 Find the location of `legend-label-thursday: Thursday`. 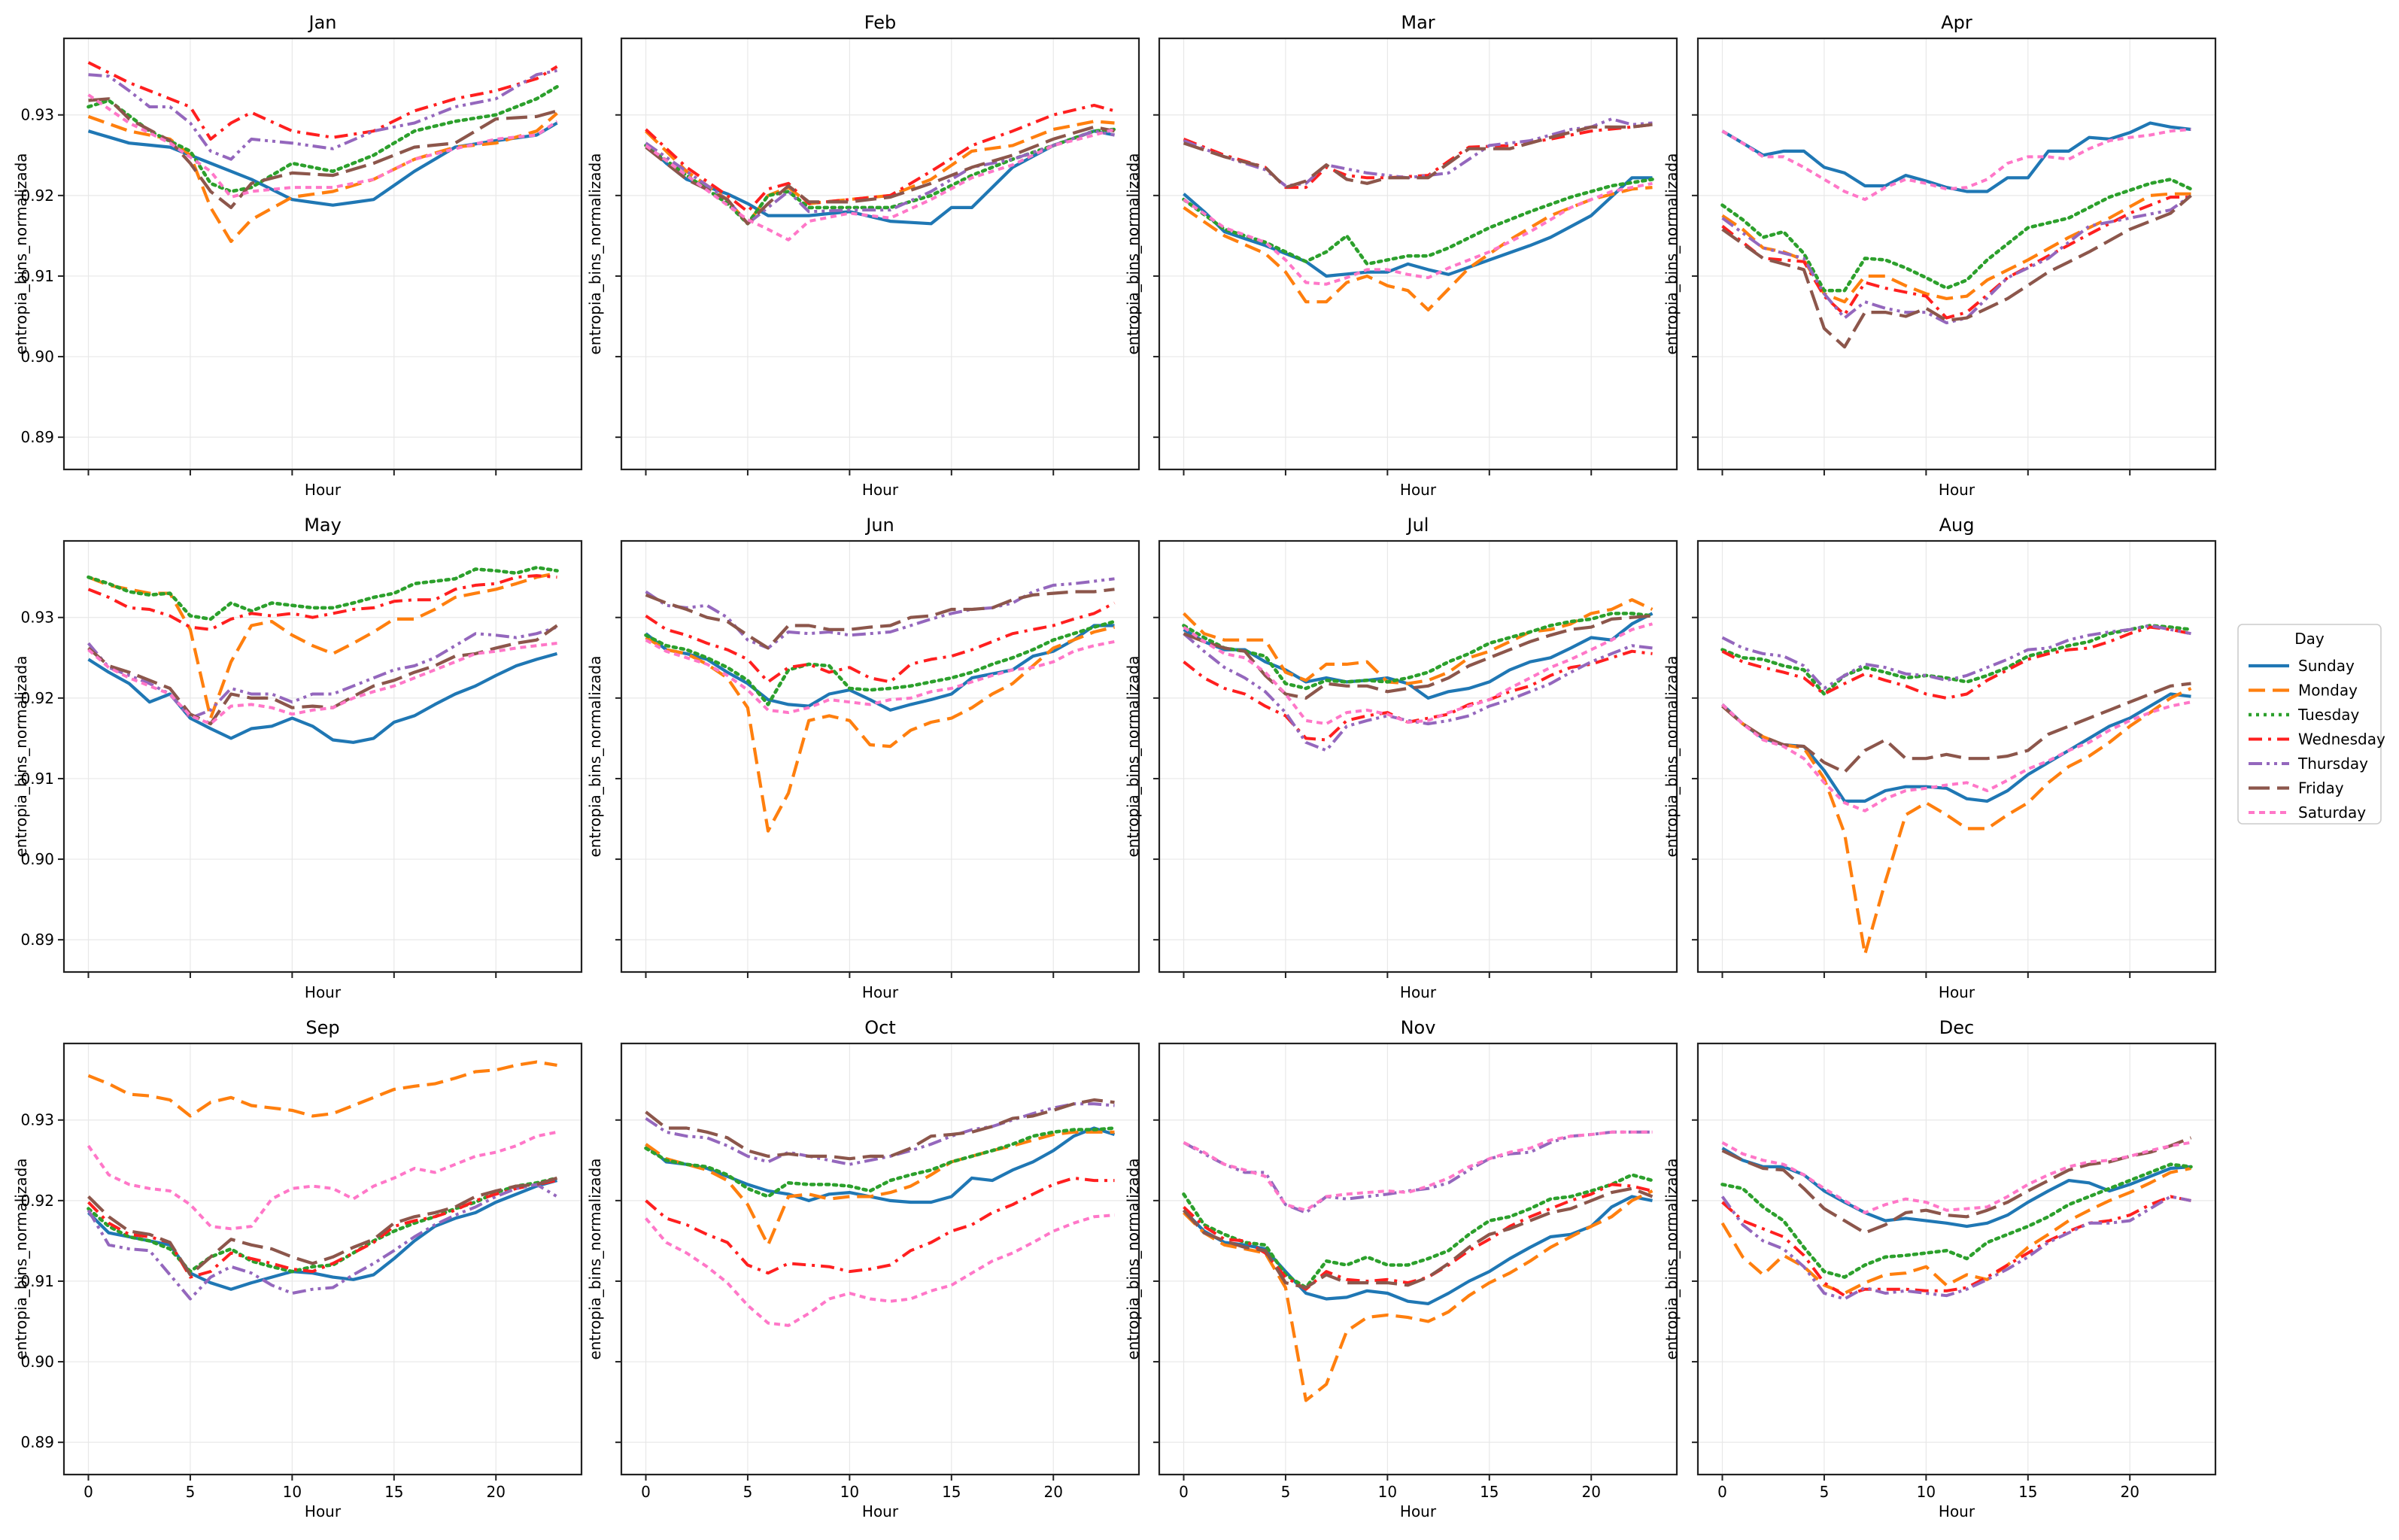

legend-label-thursday: Thursday is located at coordinates (2332, 764).